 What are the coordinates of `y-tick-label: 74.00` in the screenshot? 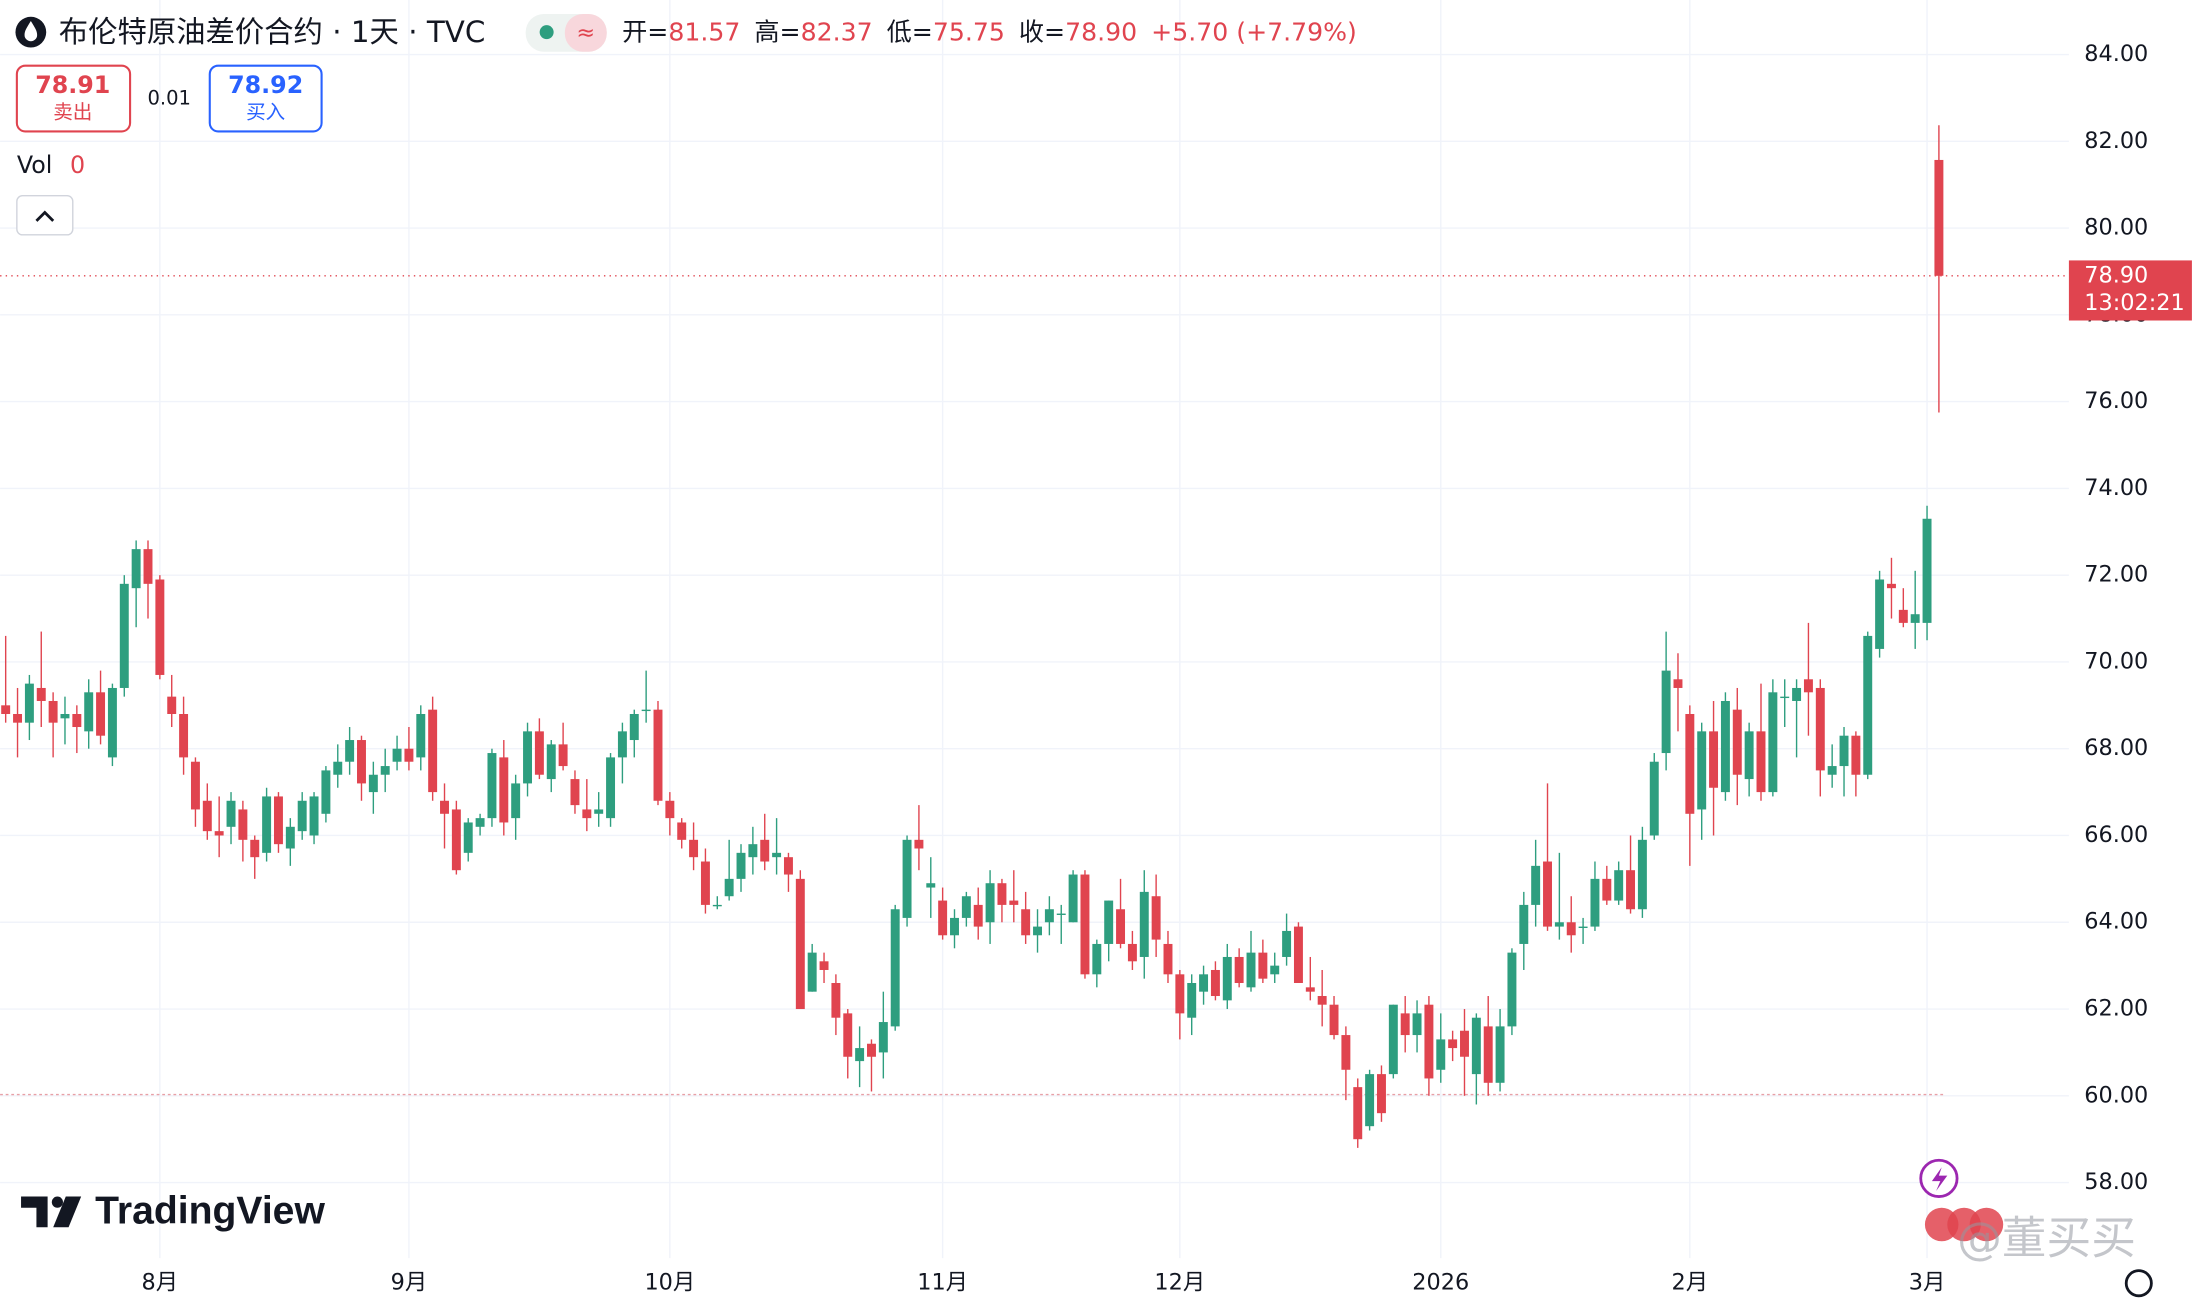 It's located at (2116, 488).